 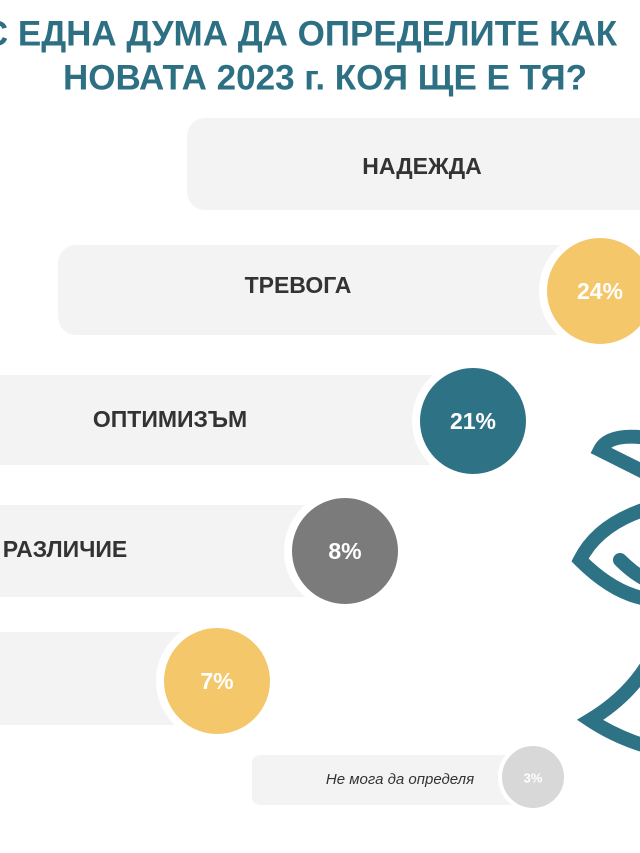 I want to click on chart-title: НОВАТА 2023 г. КОЯ ЩЕ Е ТЯ?, so click(x=325, y=77).